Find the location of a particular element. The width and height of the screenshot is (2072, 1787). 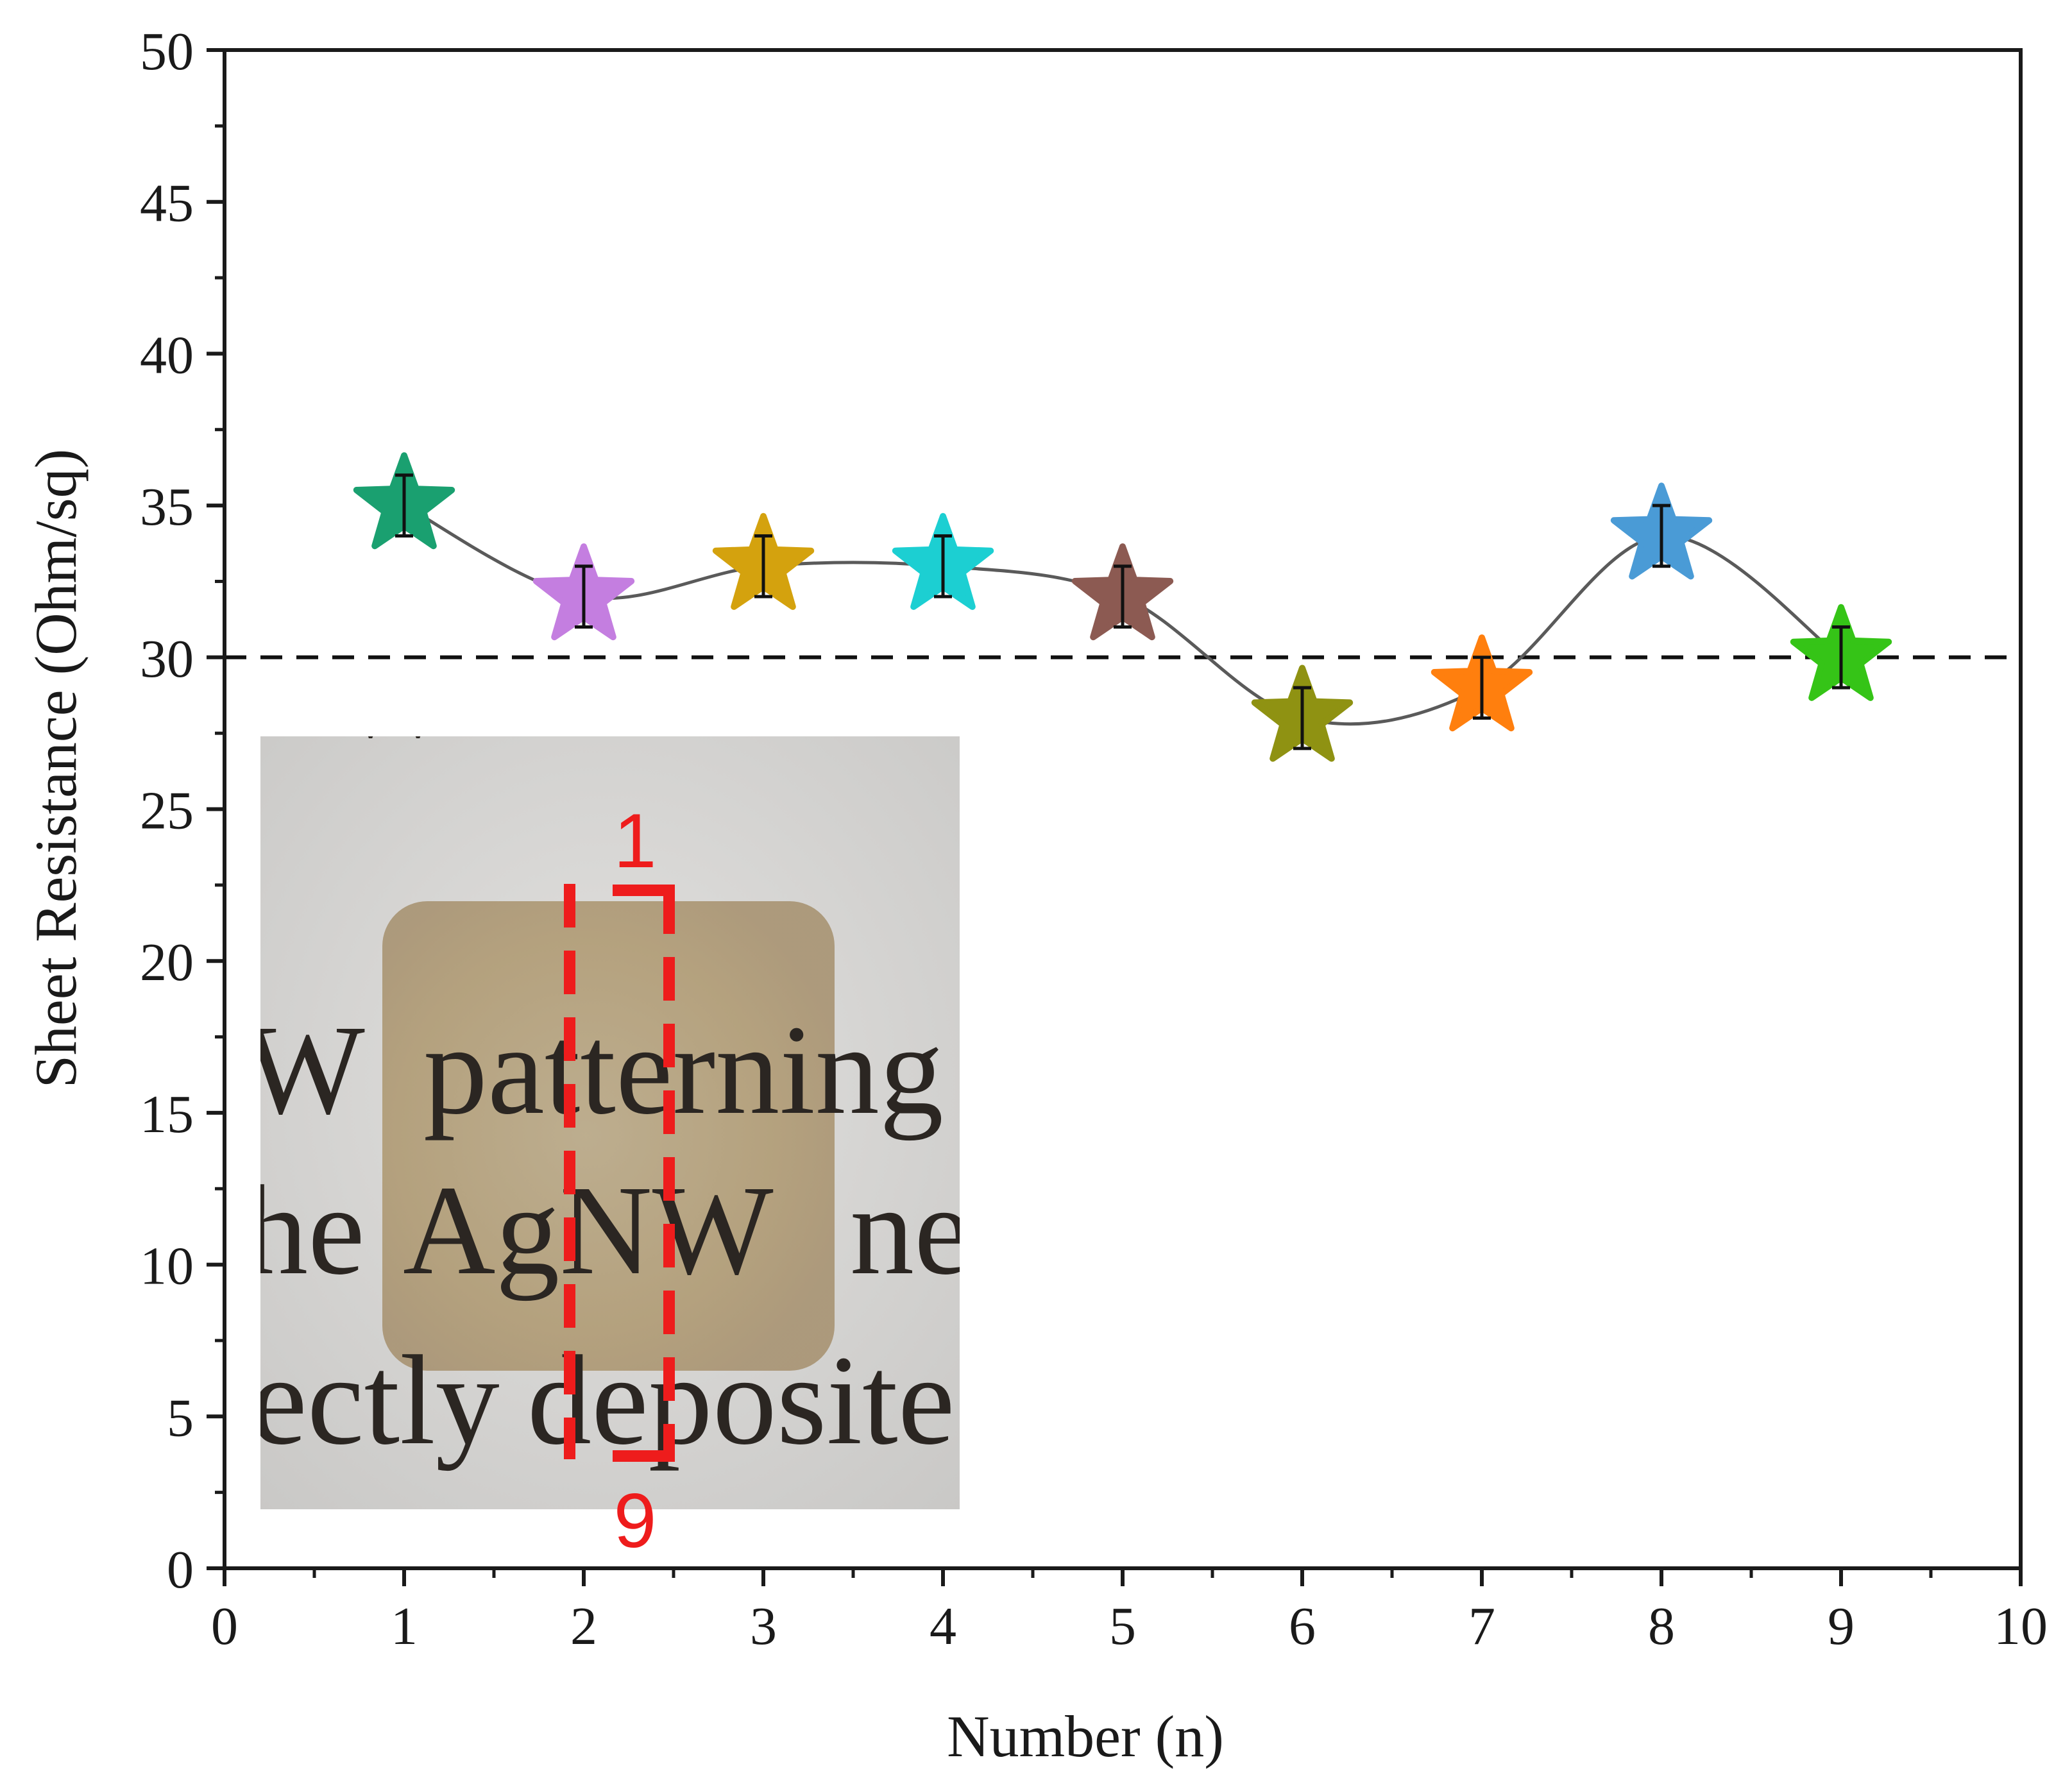

y-tick-label: 45 is located at coordinates (167, 203).